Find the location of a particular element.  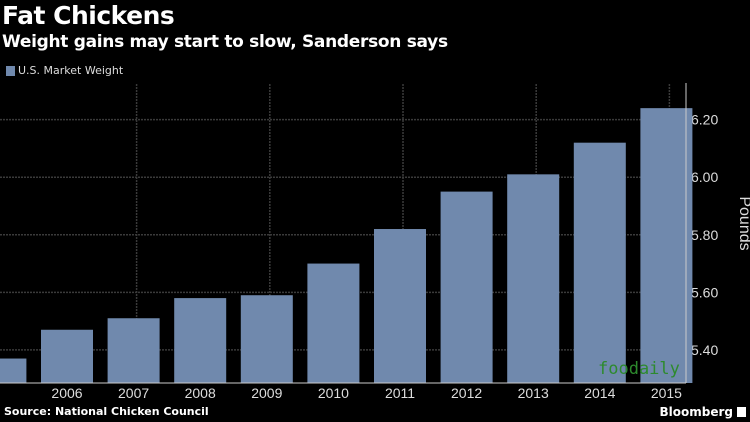

y-axis-label: Pounds is located at coordinates (743, 223).